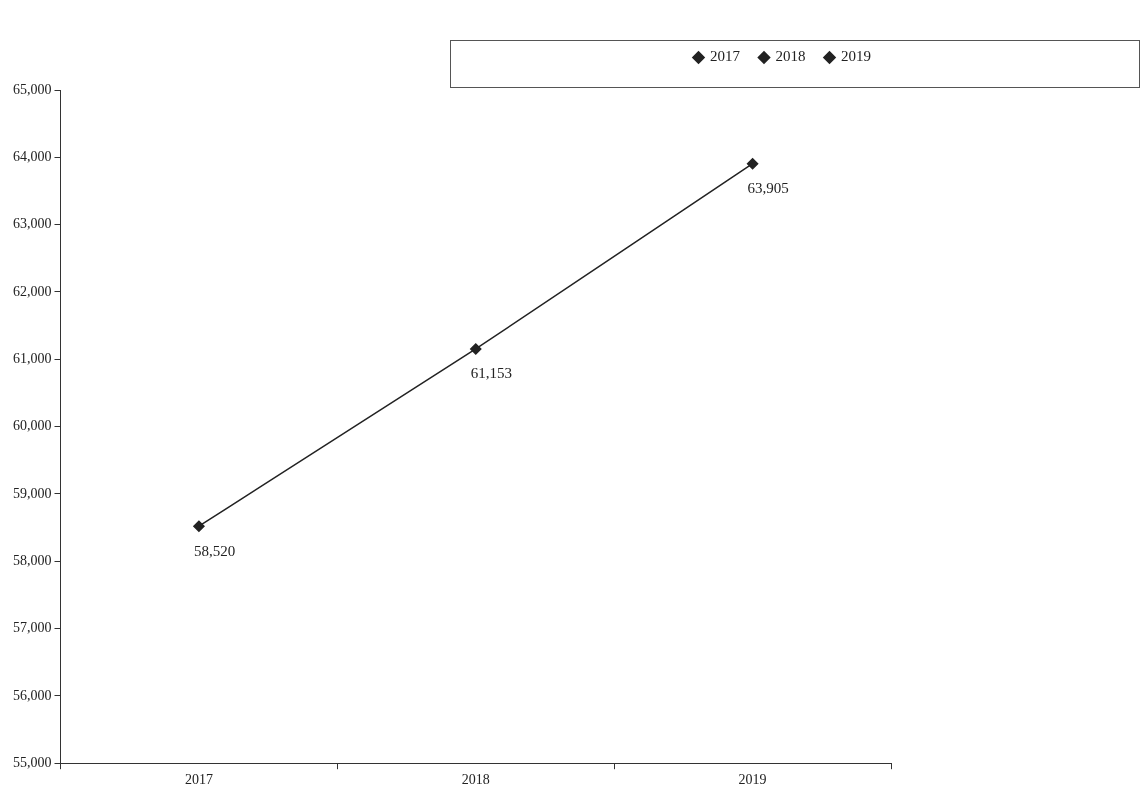 Image resolution: width=1141 pixels, height=792 pixels. Describe the element at coordinates (768, 188) in the screenshot. I see `data-label: 63,905` at that location.